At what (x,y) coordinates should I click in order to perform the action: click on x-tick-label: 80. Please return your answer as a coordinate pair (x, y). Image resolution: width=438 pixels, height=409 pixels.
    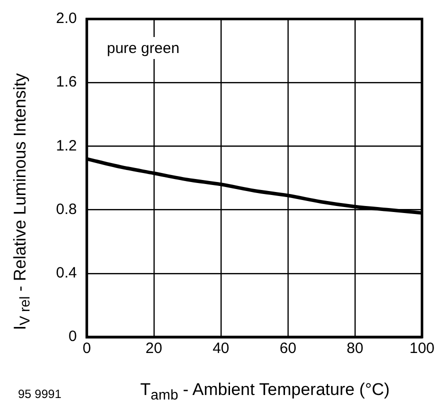
    Looking at the image, I should click on (355, 349).